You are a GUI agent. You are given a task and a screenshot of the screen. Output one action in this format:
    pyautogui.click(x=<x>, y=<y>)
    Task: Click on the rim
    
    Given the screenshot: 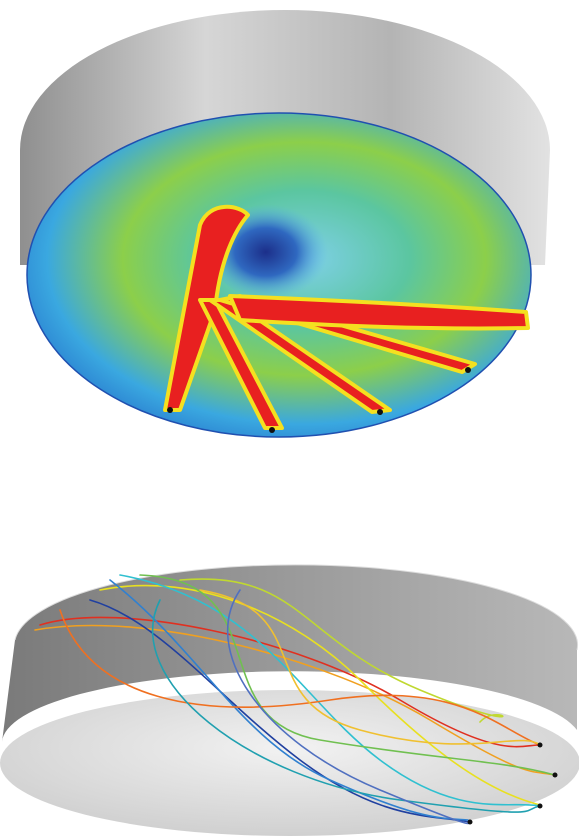 What is the action you would take?
    pyautogui.click(x=296, y=607)
    